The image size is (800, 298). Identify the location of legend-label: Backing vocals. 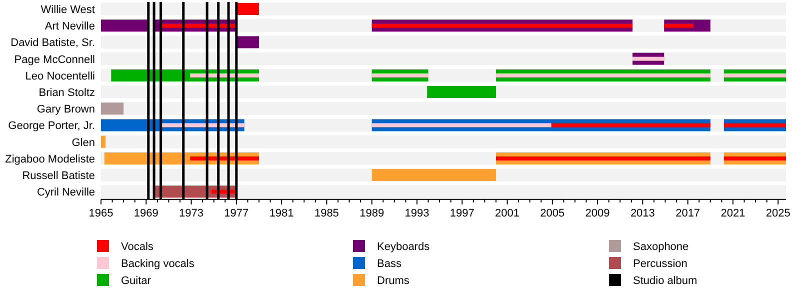
(158, 264).